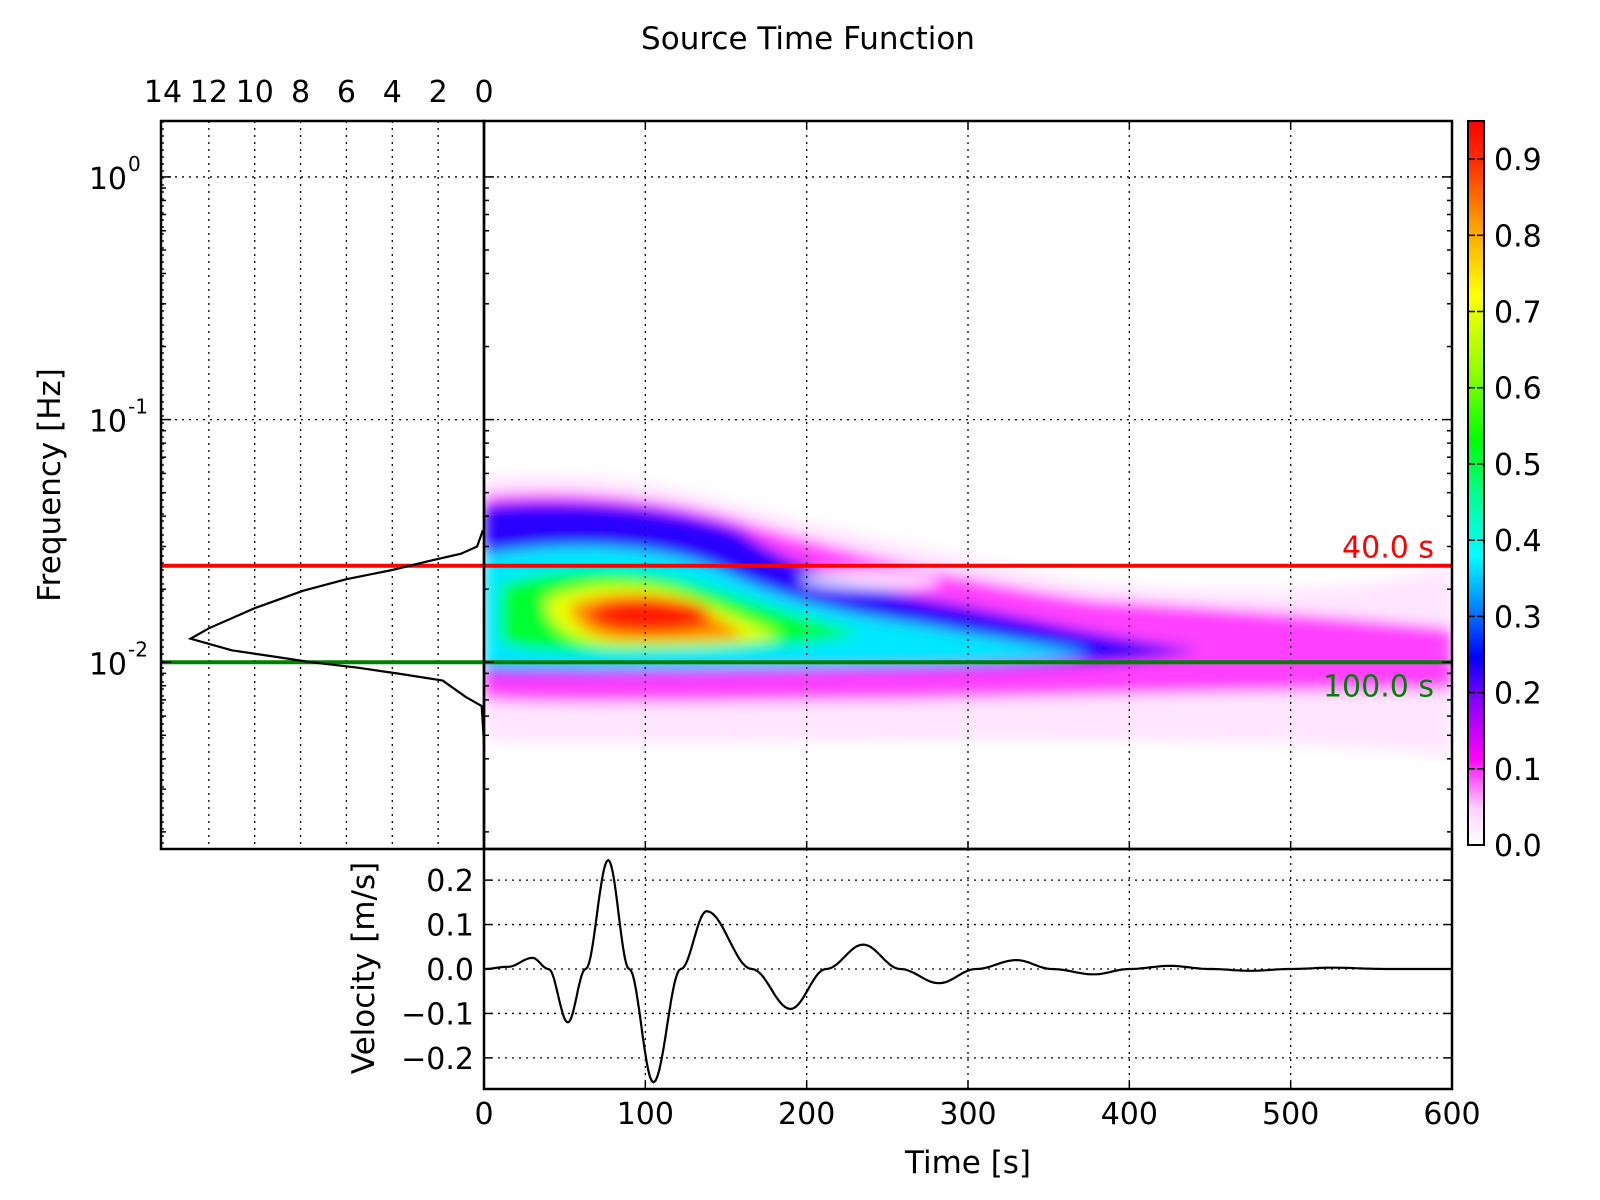 This screenshot has height=1200, width=1600. I want to click on spectrum-tick-label-14: 14, so click(163, 92).